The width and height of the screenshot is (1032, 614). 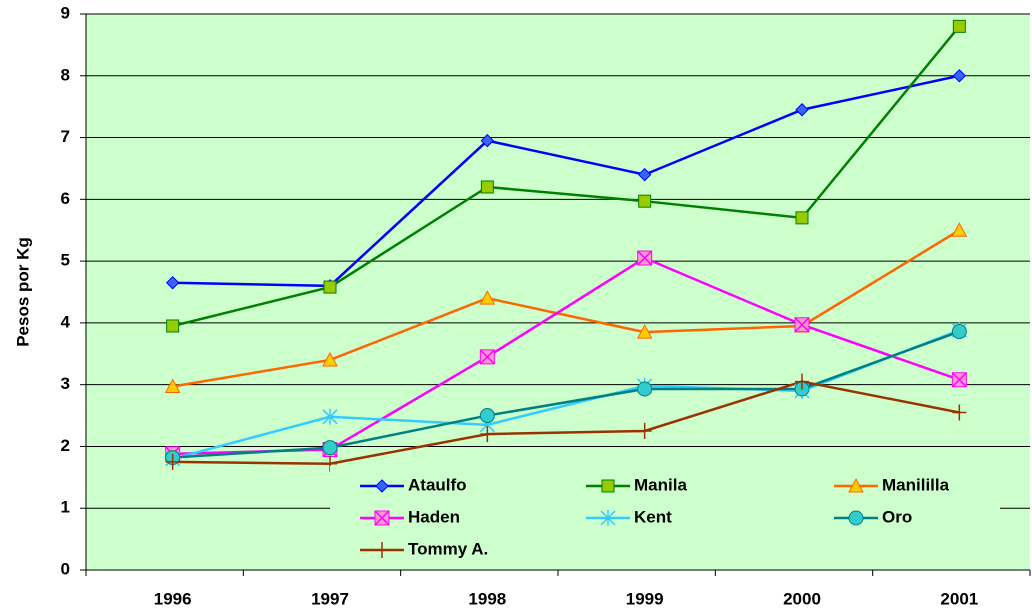 What do you see at coordinates (802, 598) in the screenshot?
I see `x-tick-label: 2000` at bounding box center [802, 598].